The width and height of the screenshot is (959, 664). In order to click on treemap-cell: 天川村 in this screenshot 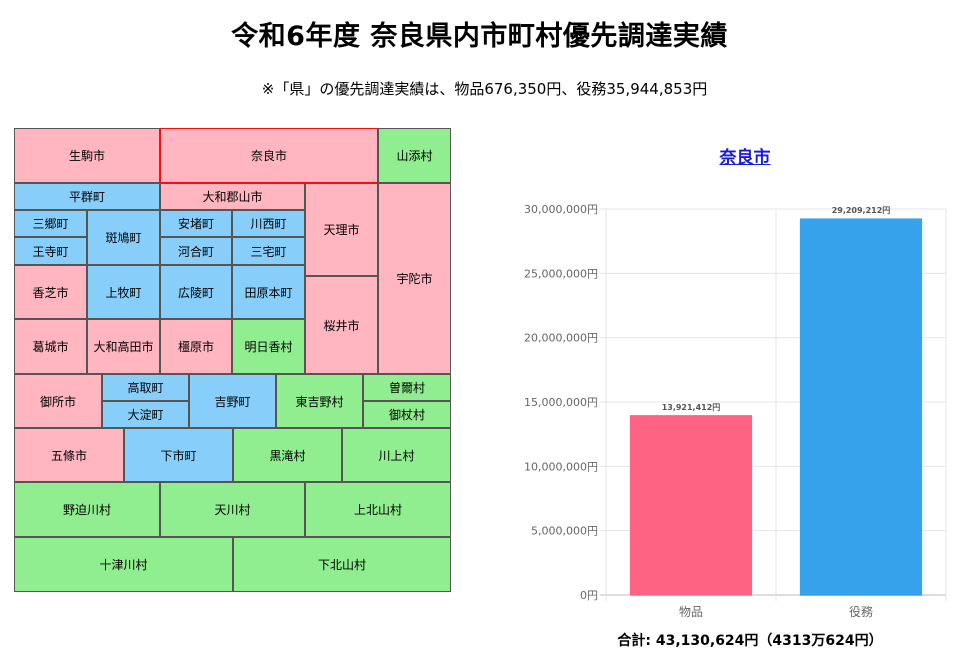, I will do `click(232, 509)`.